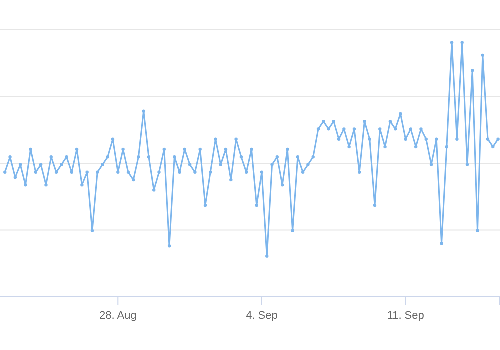 This screenshot has height=350, width=500. I want to click on x-tick-label: 11. Sep, so click(405, 316).